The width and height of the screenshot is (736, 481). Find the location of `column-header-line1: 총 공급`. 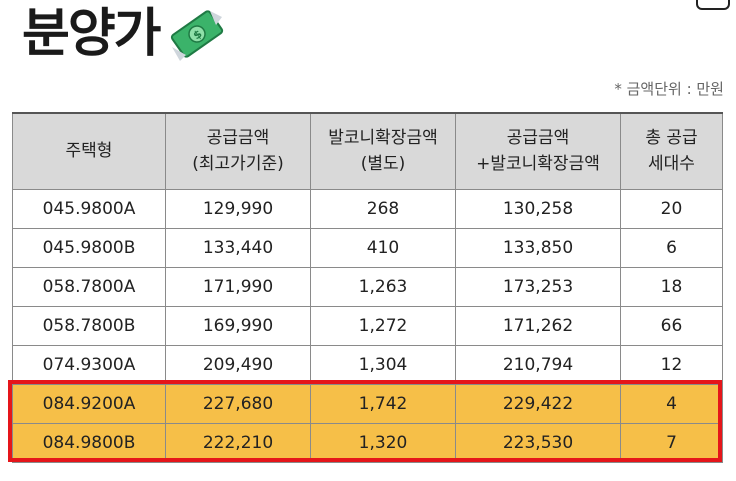

column-header-line1: 총 공급 is located at coordinates (671, 138).